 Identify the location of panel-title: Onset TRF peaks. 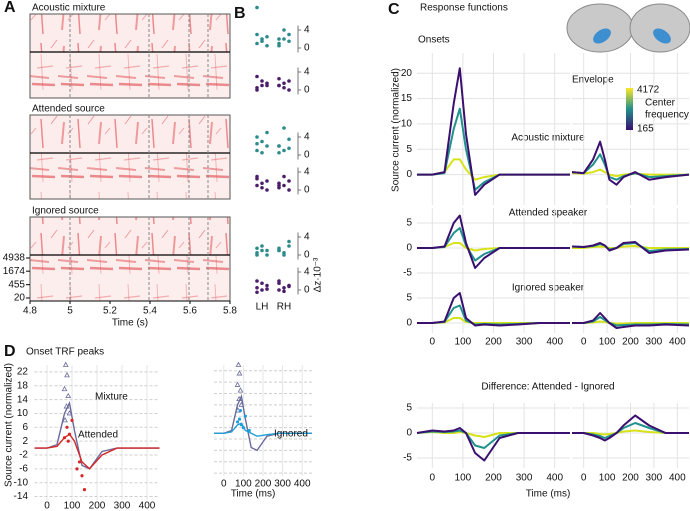
(65, 352).